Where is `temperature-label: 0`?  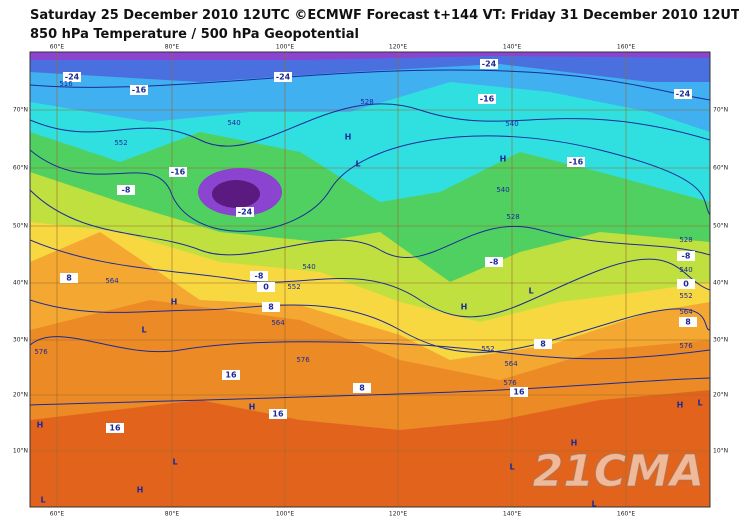
temperature-label: 0 is located at coordinates (266, 287).